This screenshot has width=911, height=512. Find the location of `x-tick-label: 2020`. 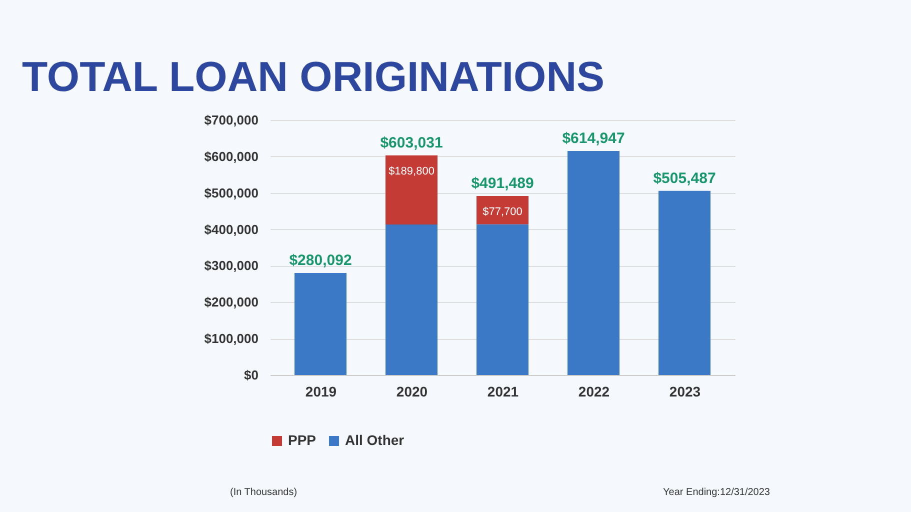

x-tick-label: 2020 is located at coordinates (412, 392).